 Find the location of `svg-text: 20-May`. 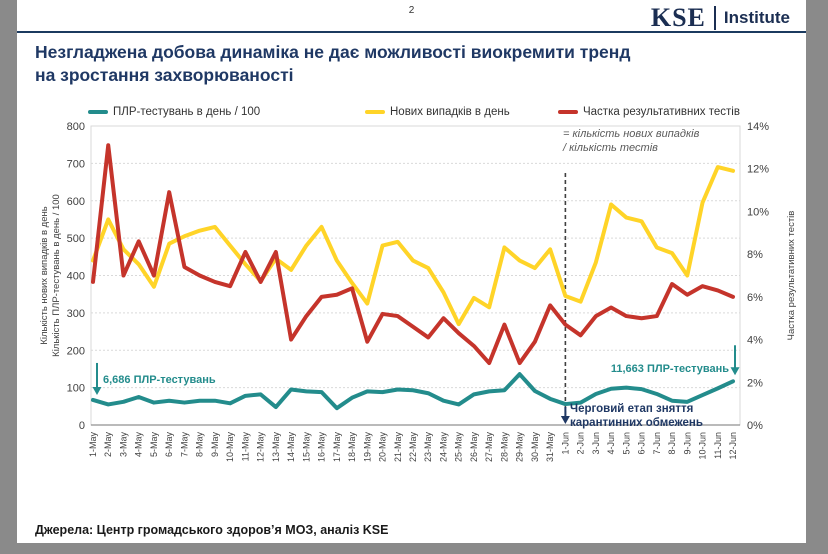

svg-text: 20-May is located at coordinates (383, 447).